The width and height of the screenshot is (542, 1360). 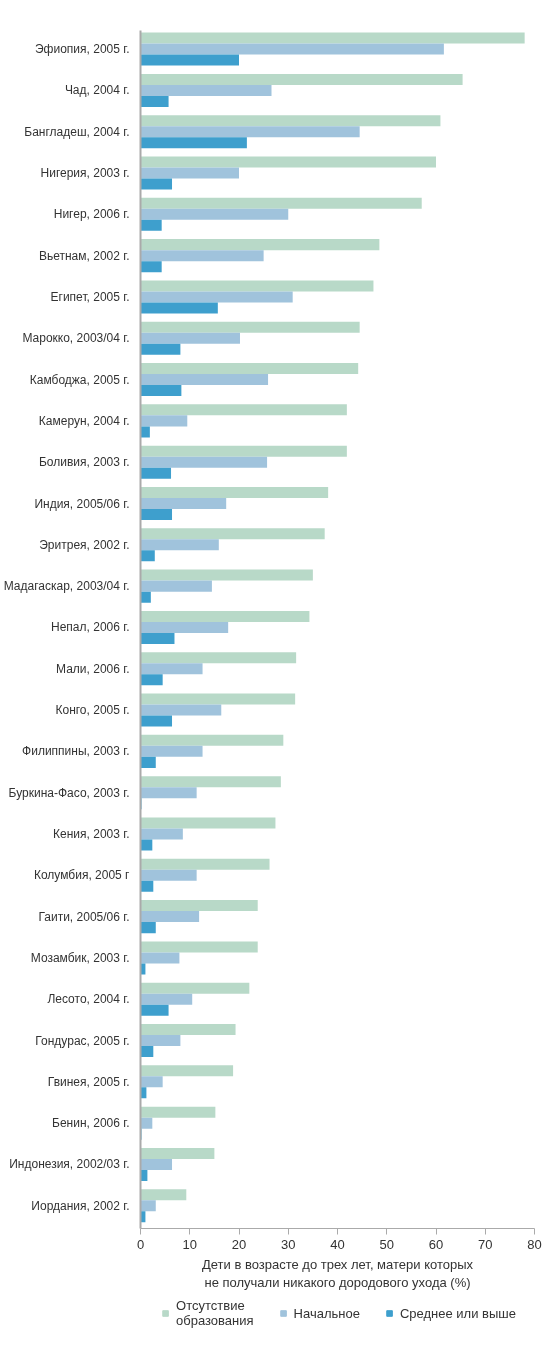 I want to click on y-tick-label: Камерун, 2004 г., so click(x=84, y=420).